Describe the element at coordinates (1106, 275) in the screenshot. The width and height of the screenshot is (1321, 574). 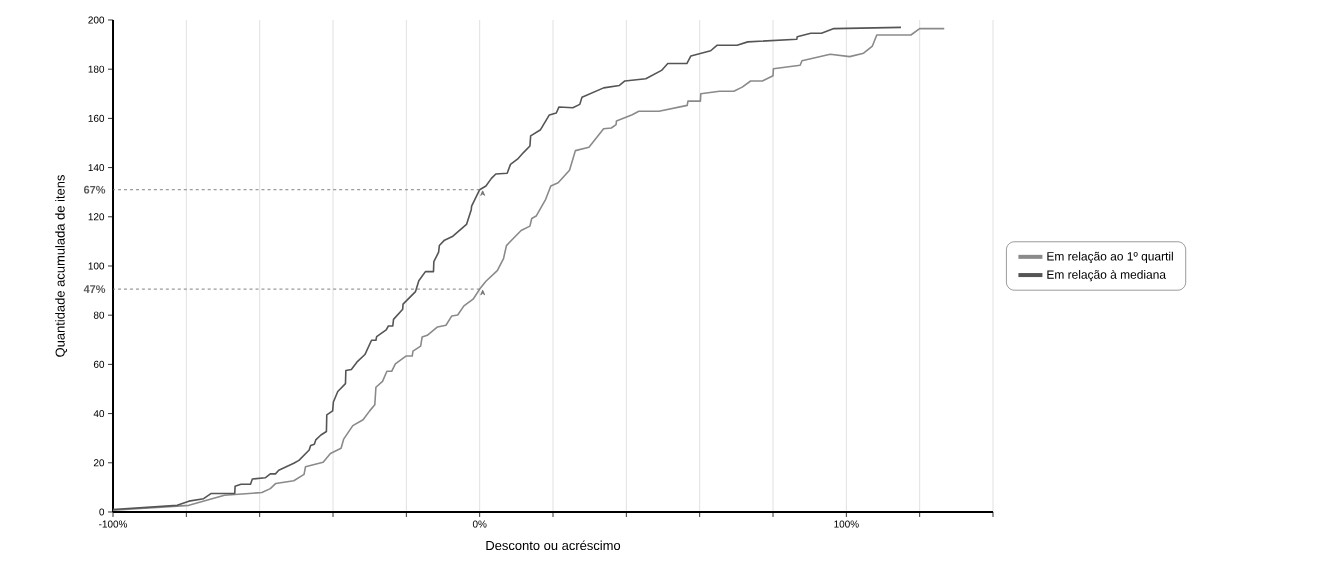
I see `legend-label: Em relação à mediana` at that location.